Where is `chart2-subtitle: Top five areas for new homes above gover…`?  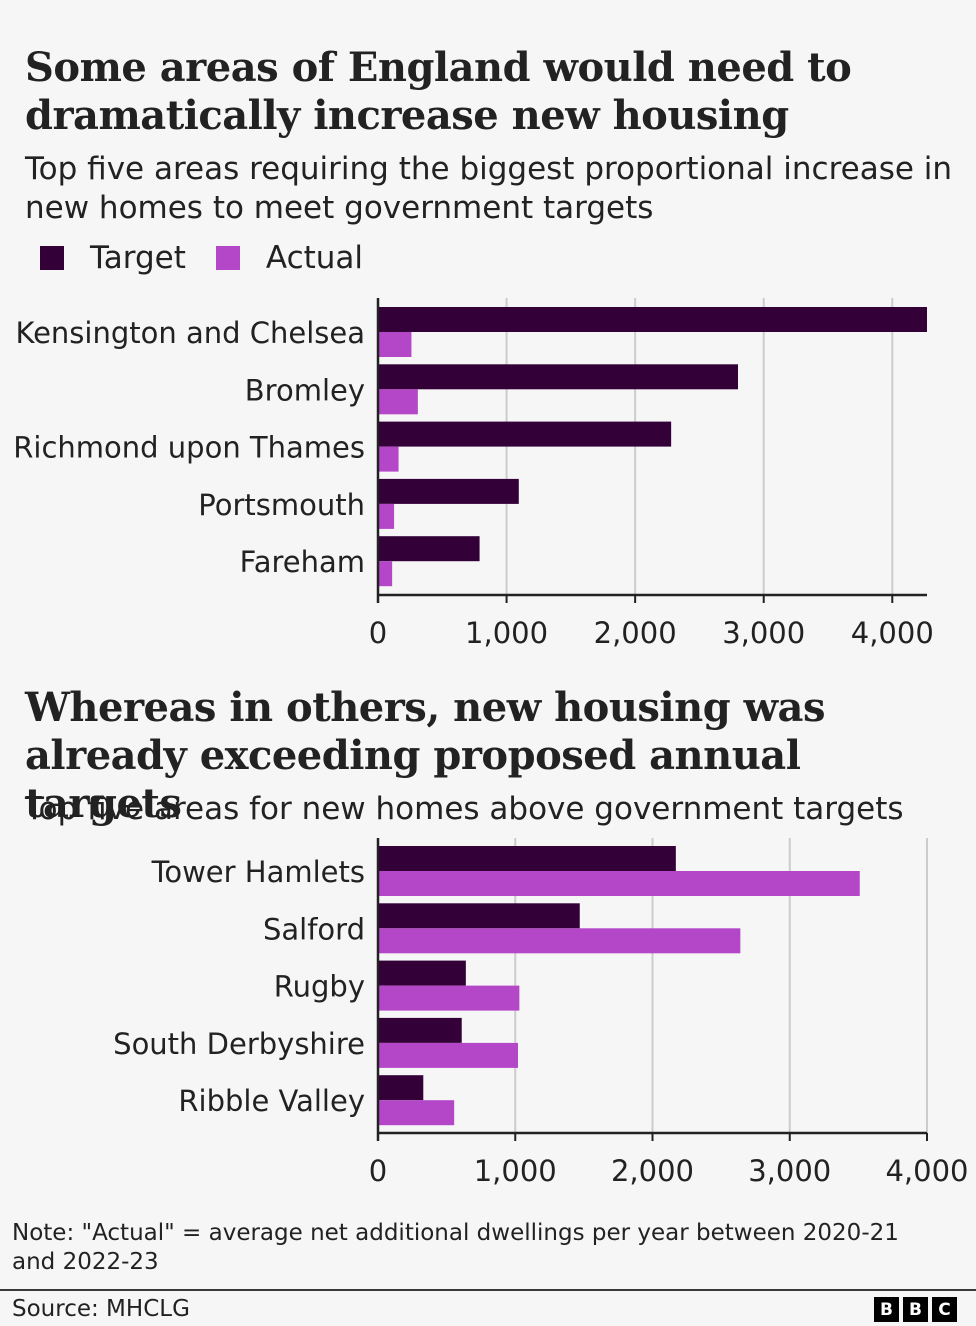
chart2-subtitle: Top five areas for new homes above gover… is located at coordinates (464, 809).